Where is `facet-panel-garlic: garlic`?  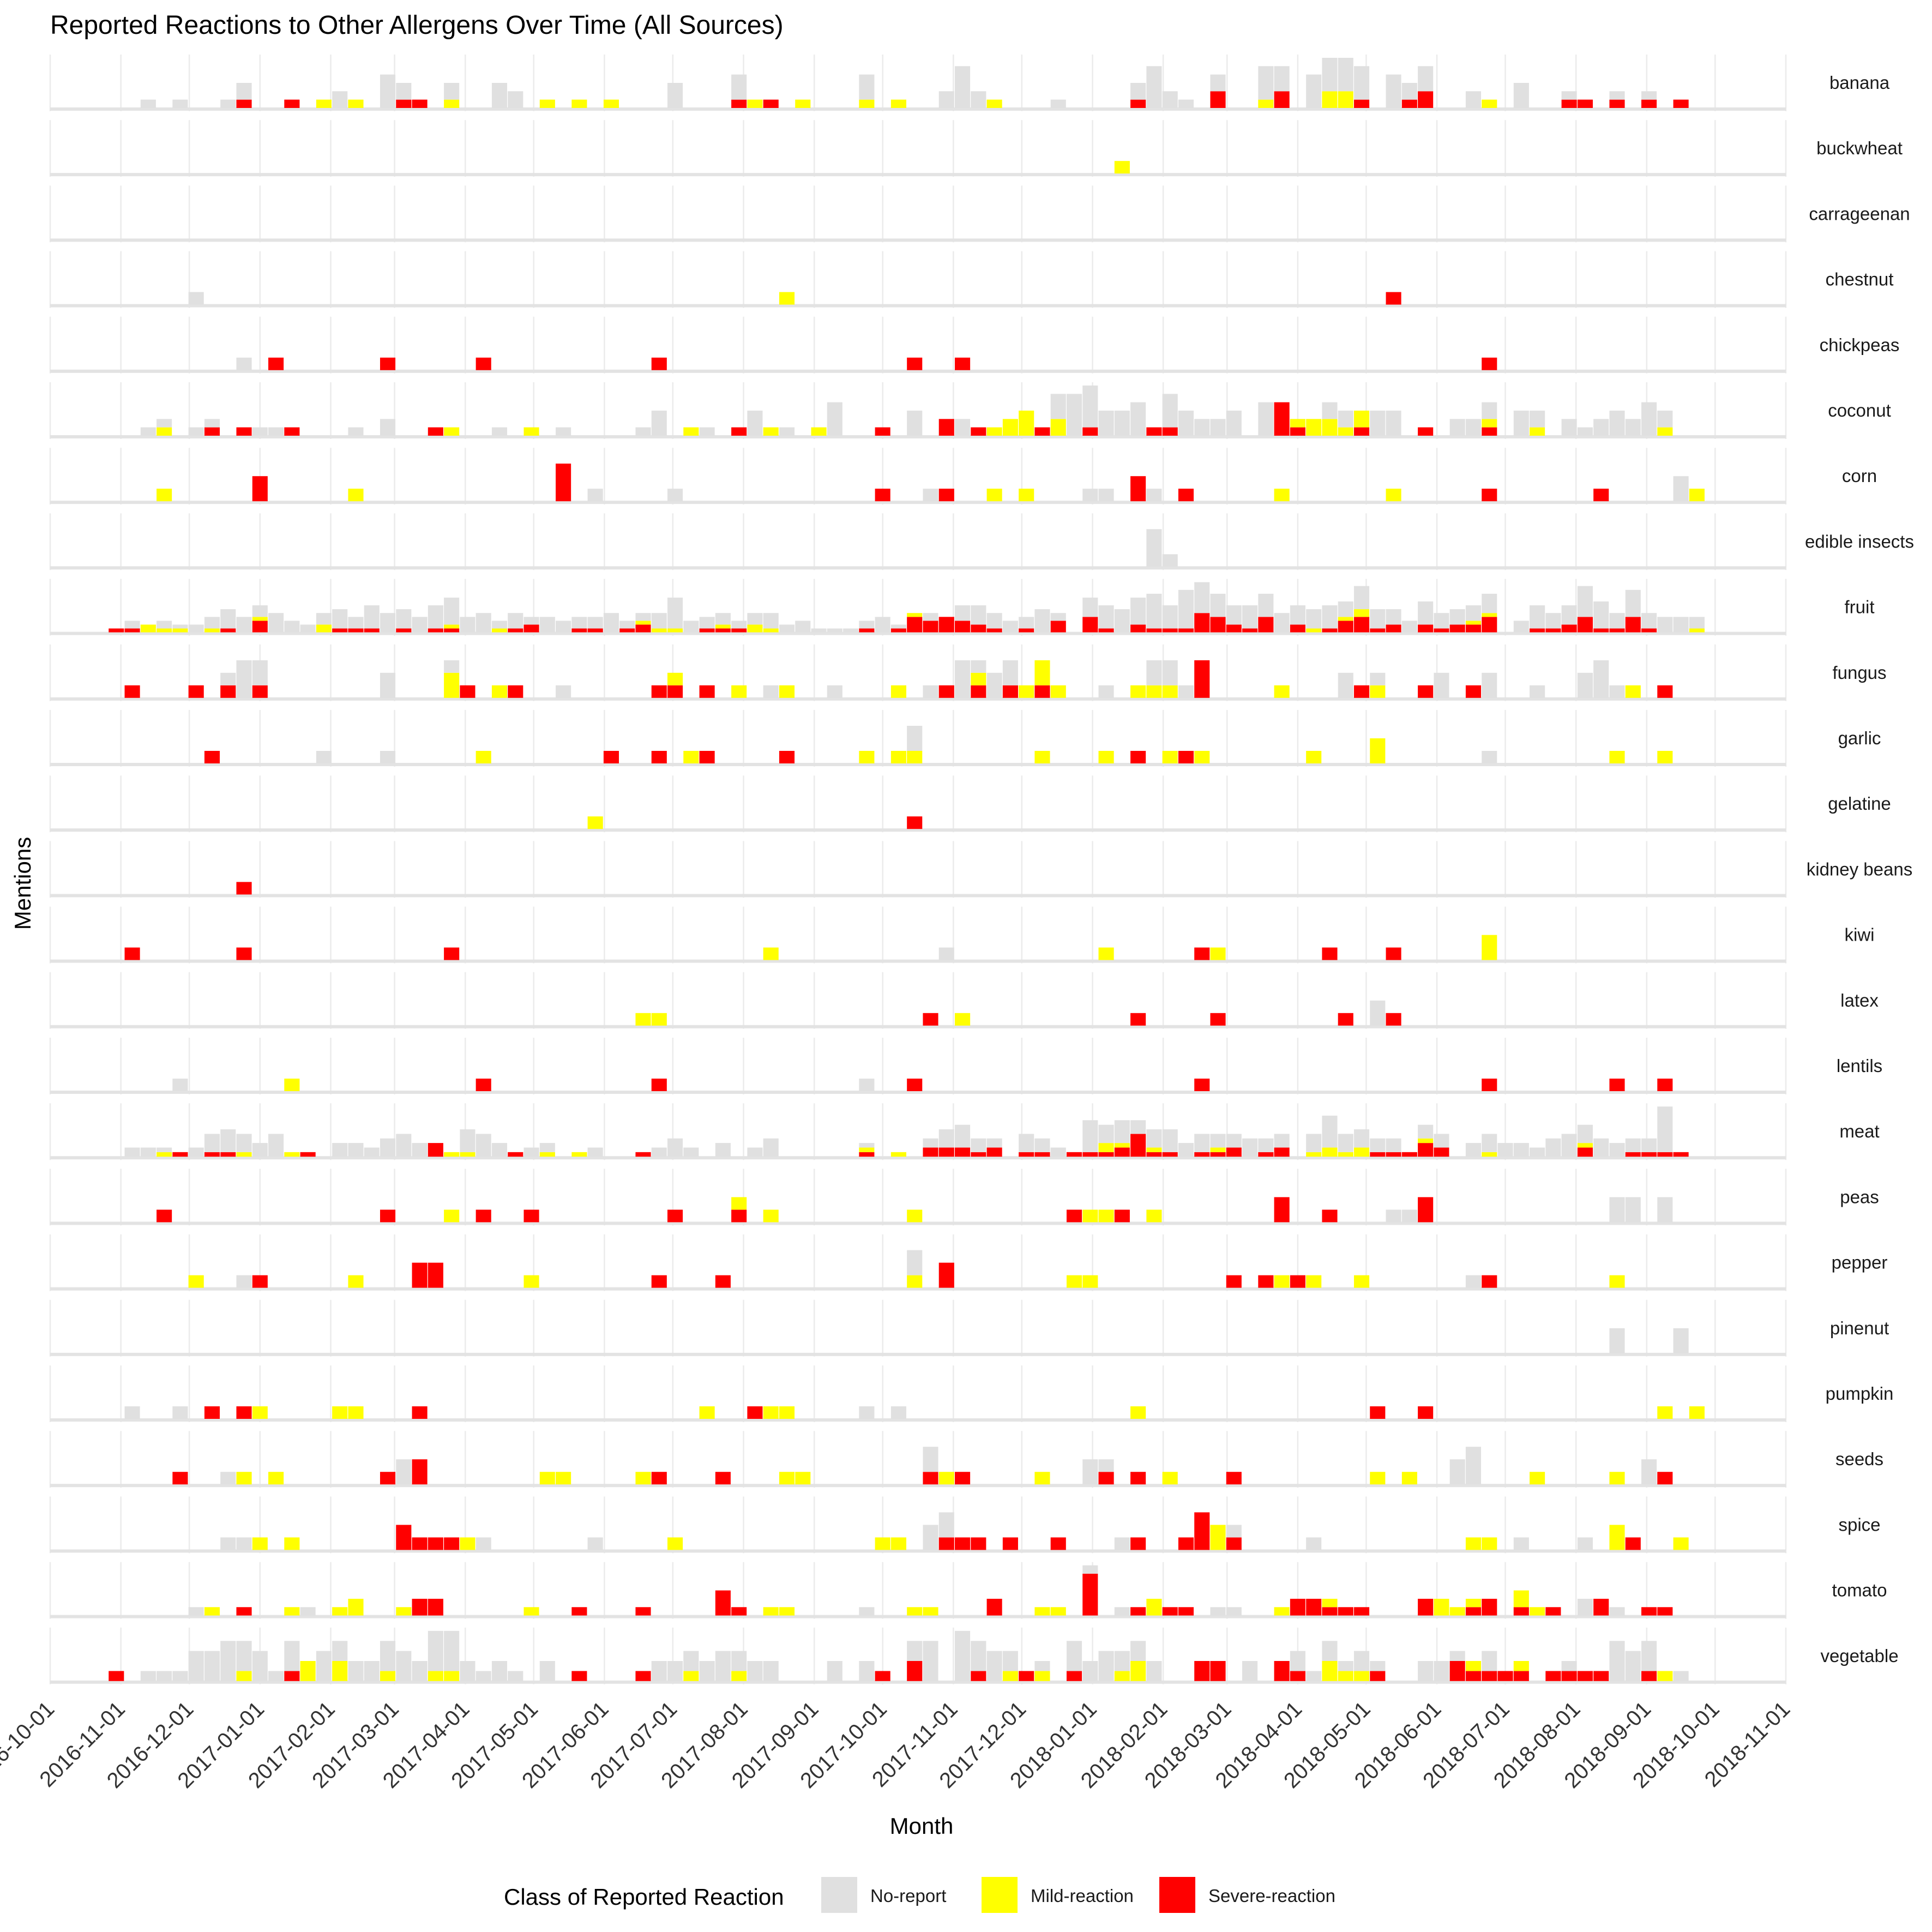
facet-panel-garlic: garlic is located at coordinates (965, 738).